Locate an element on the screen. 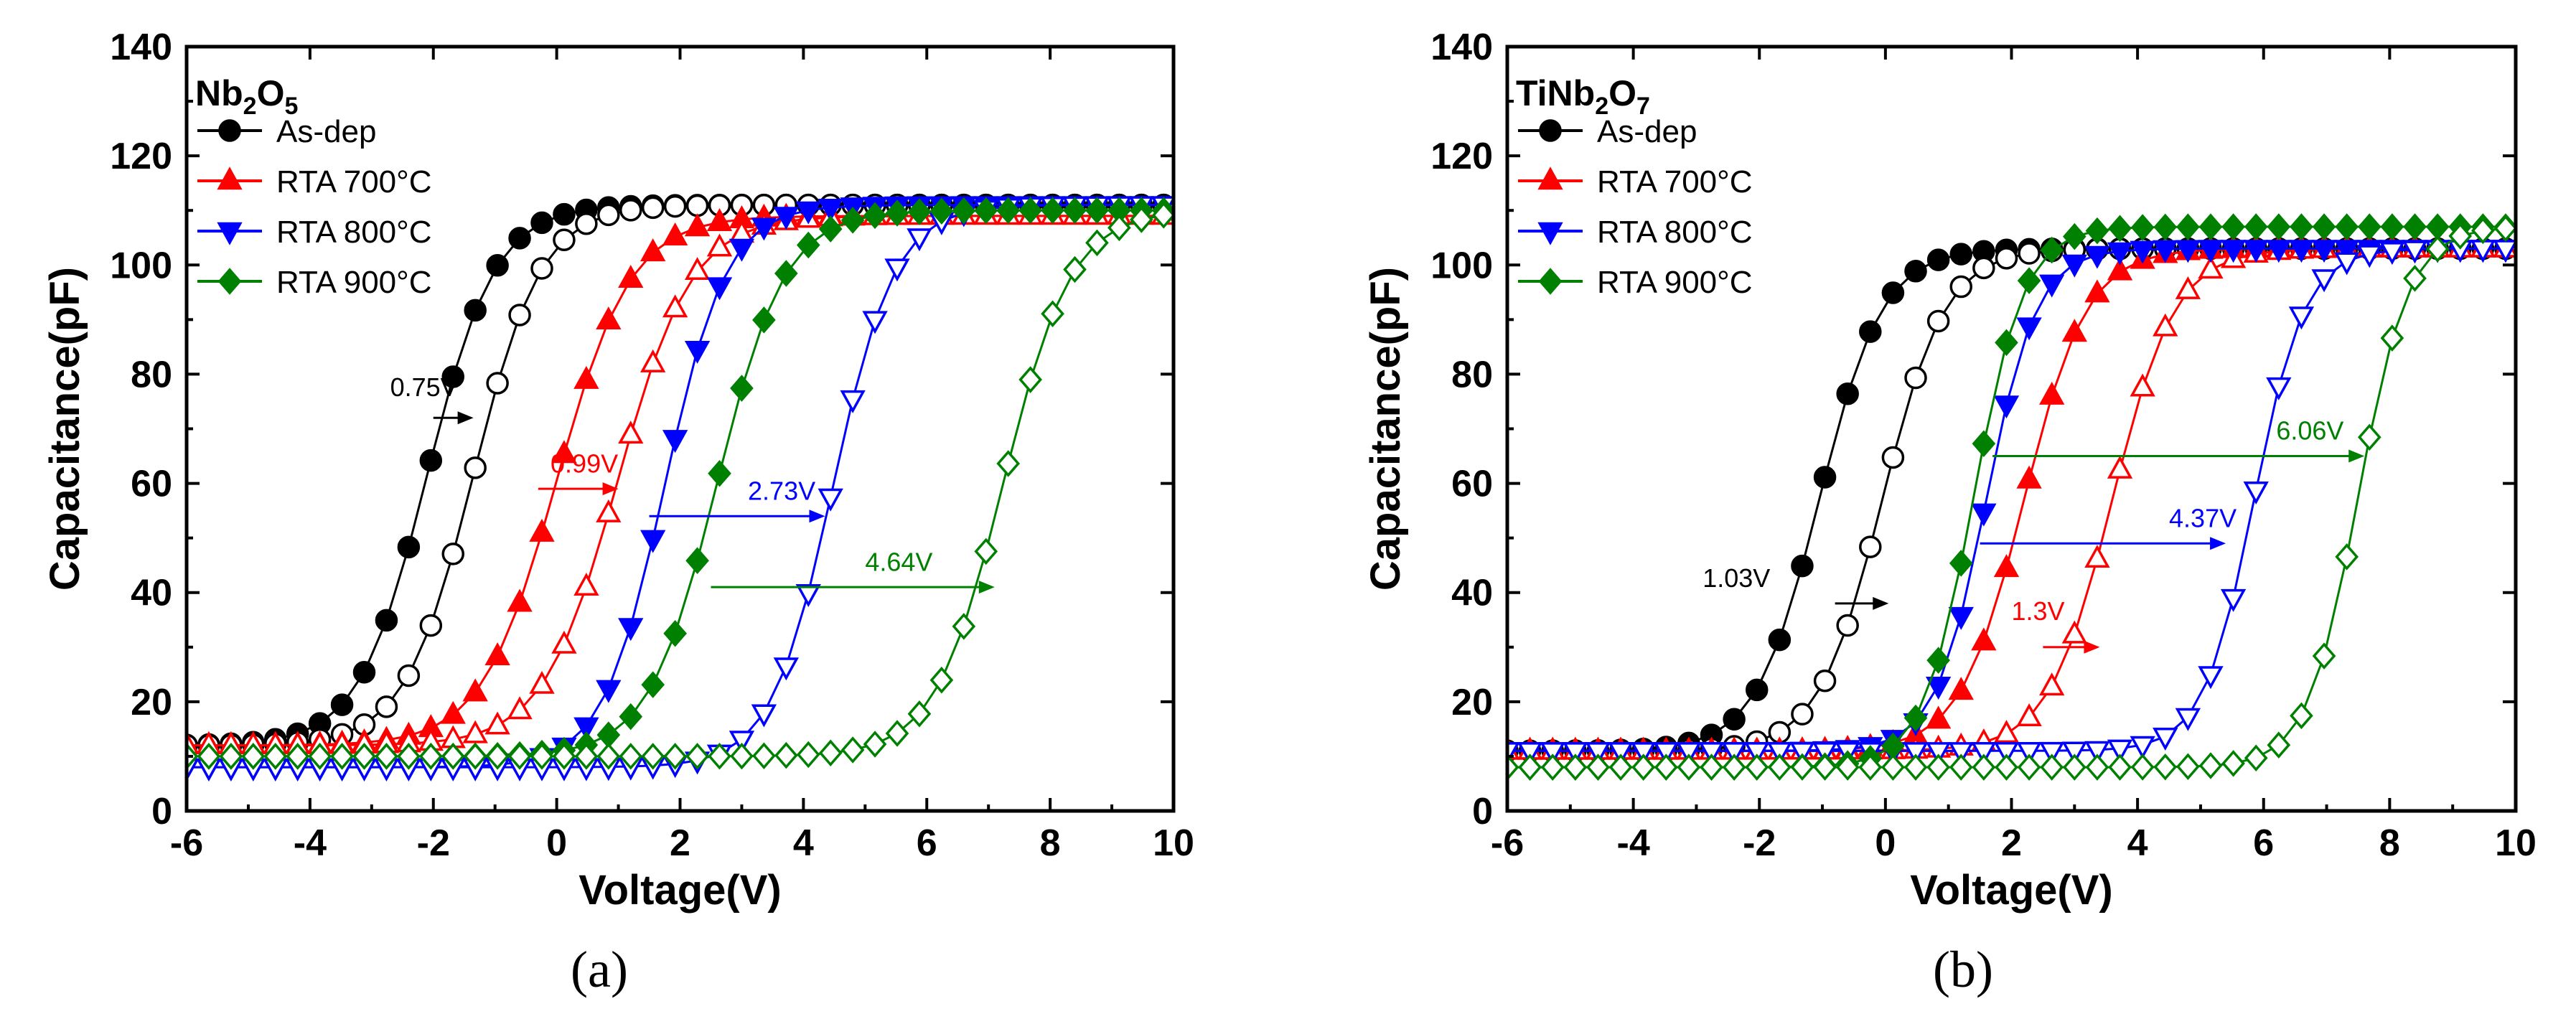 This screenshot has width=2576, height=1014. panel-material-title: TiNb2O7 is located at coordinates (1583, 96).